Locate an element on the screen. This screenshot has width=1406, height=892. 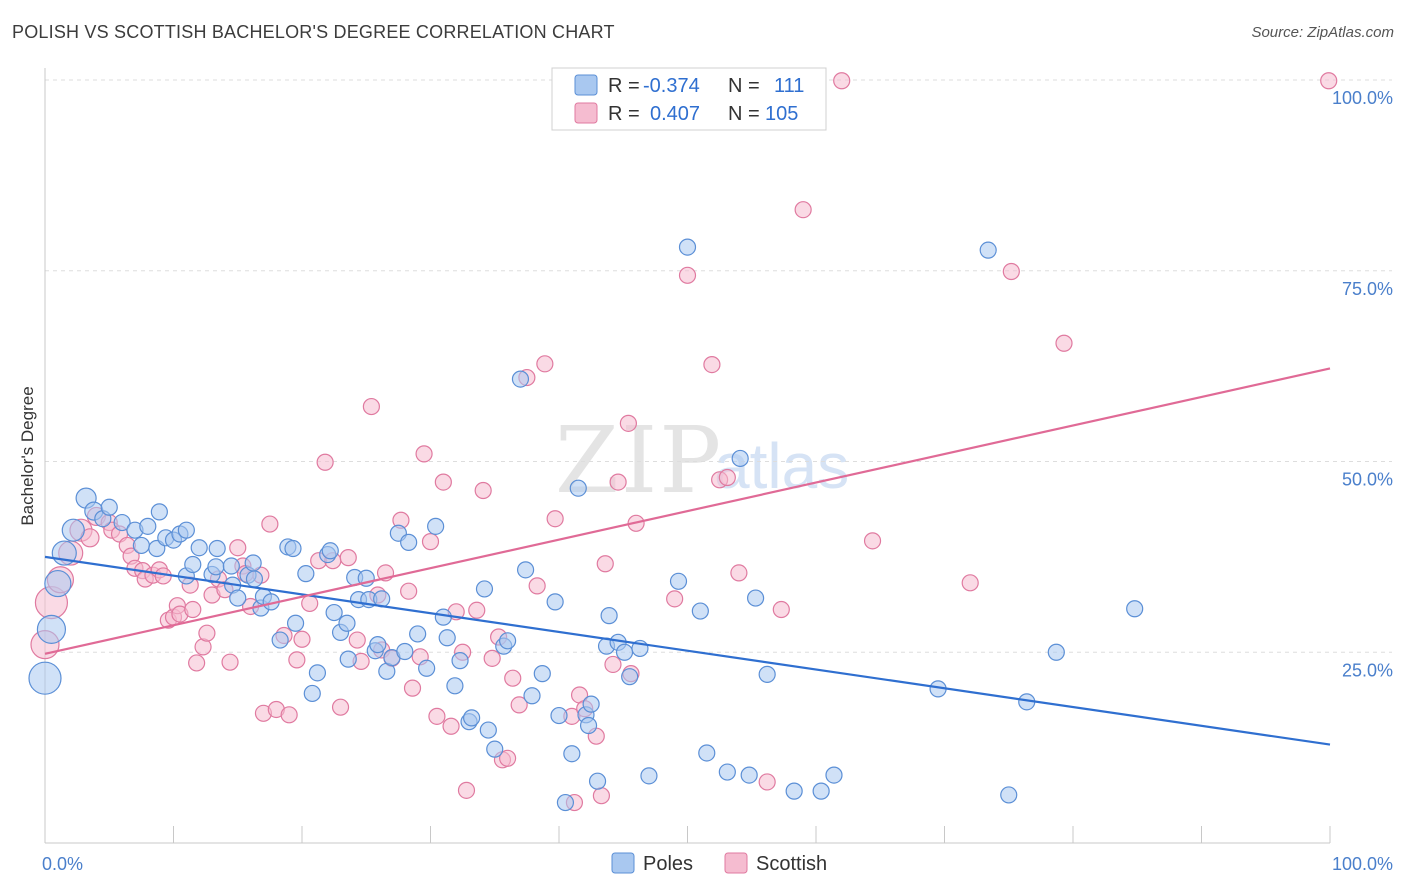
source-credit: Source: ZipAtlas.com is located at coordinates (1322, 32).